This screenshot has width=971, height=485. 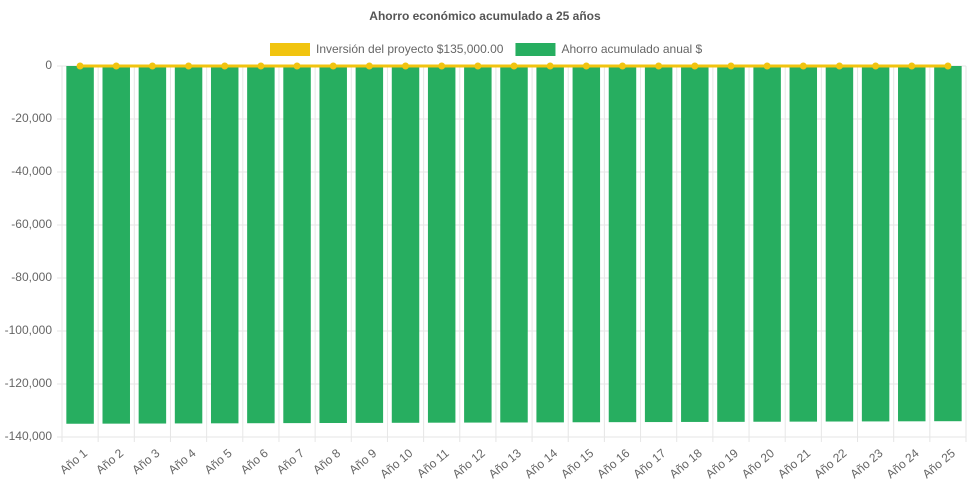 What do you see at coordinates (577, 463) in the screenshot?
I see `x-tick-label: Año 15` at bounding box center [577, 463].